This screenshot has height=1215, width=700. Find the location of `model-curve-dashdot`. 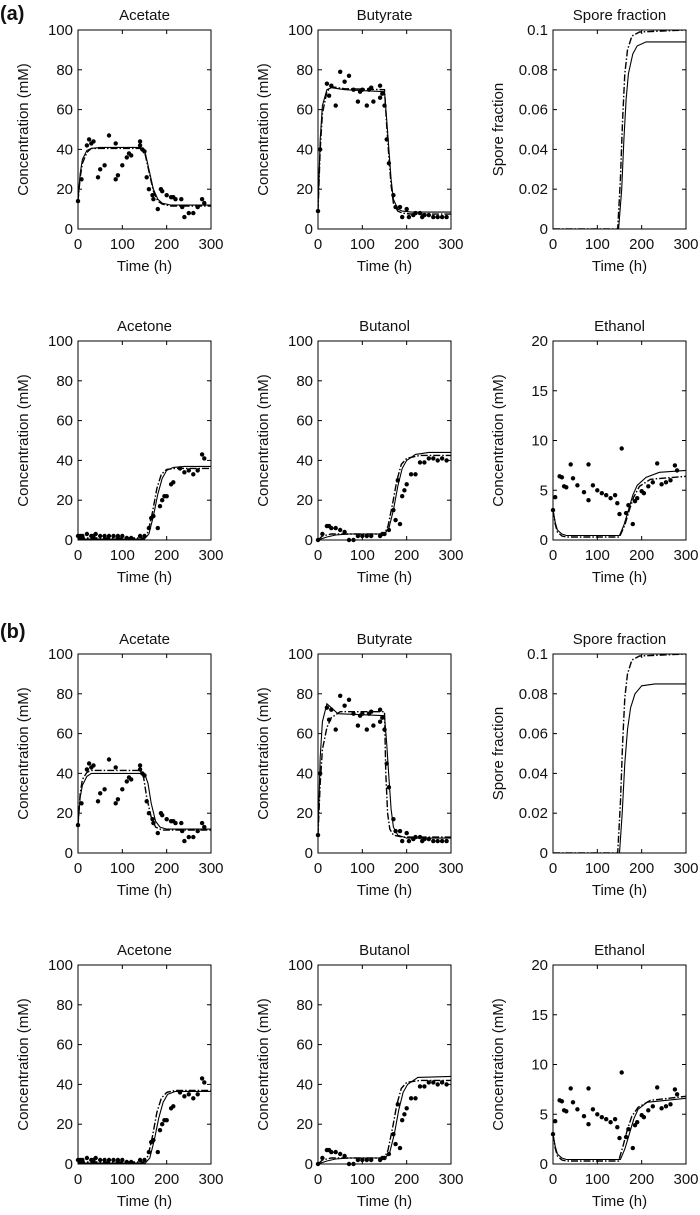

model-curve-dashdot is located at coordinates (619, 129).